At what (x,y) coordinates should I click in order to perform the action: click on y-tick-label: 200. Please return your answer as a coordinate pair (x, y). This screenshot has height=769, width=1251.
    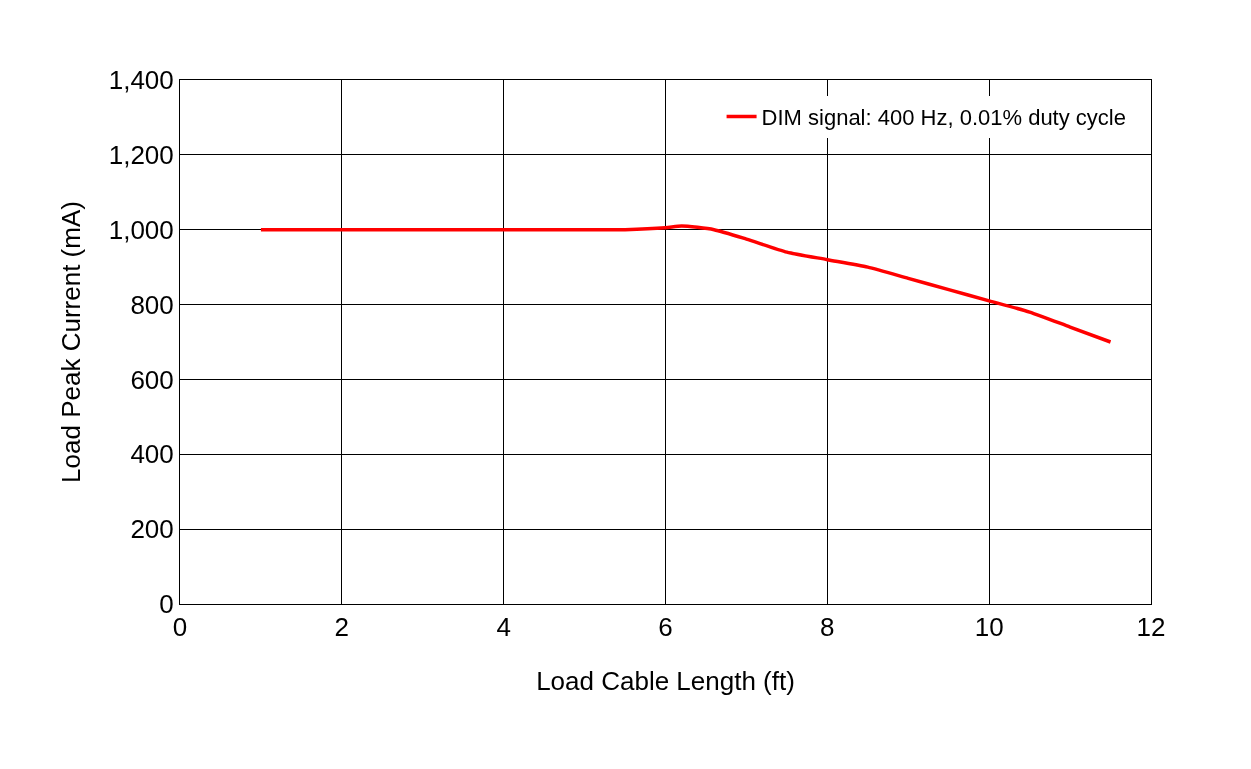
    Looking at the image, I should click on (152, 529).